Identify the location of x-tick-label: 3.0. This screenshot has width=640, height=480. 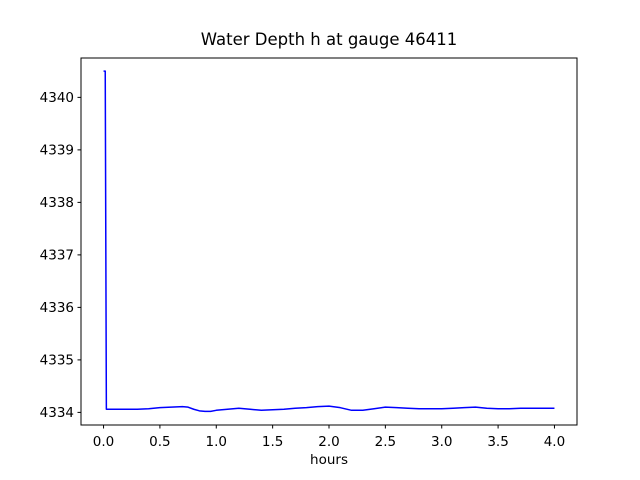
(441, 442).